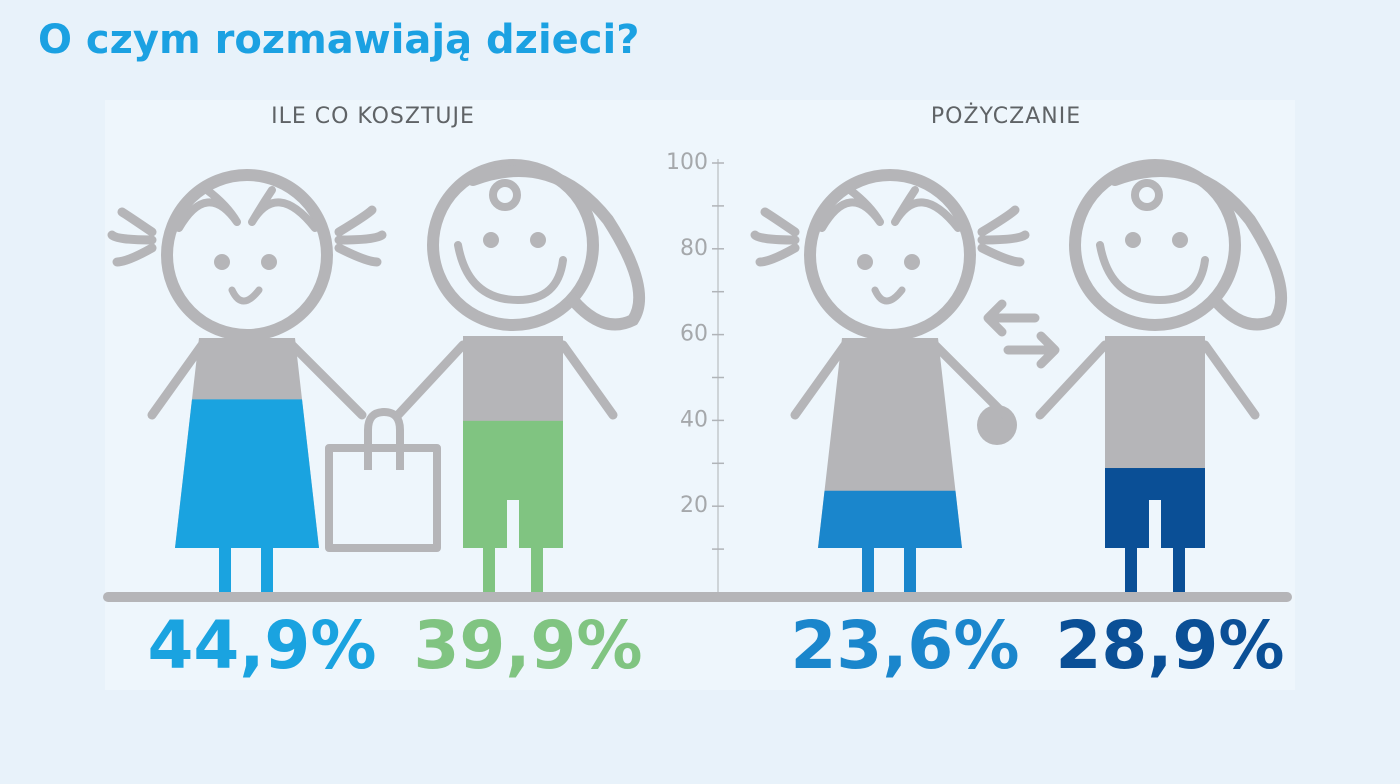  I want to click on exchange-arrows, so click(1021, 334).